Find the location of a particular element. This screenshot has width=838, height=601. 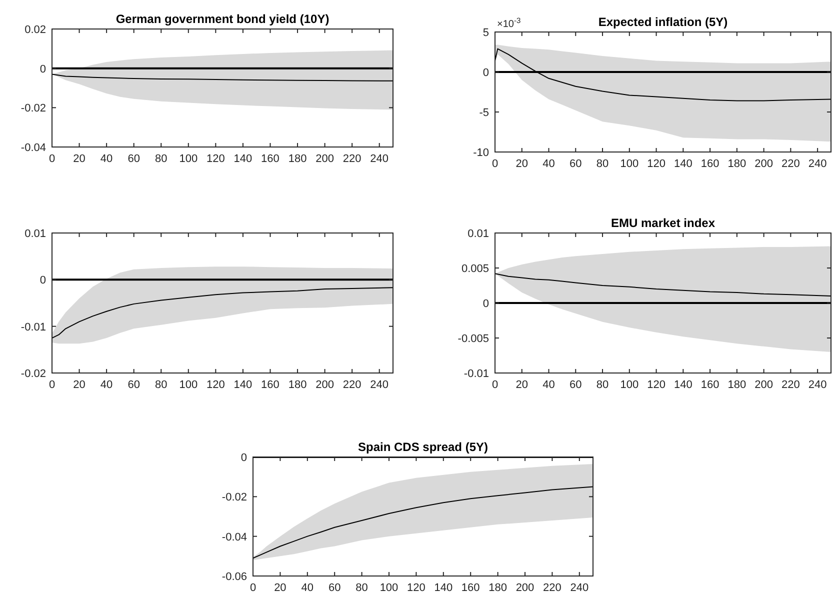

y-tick-label: -10 is located at coordinates (481, 153).